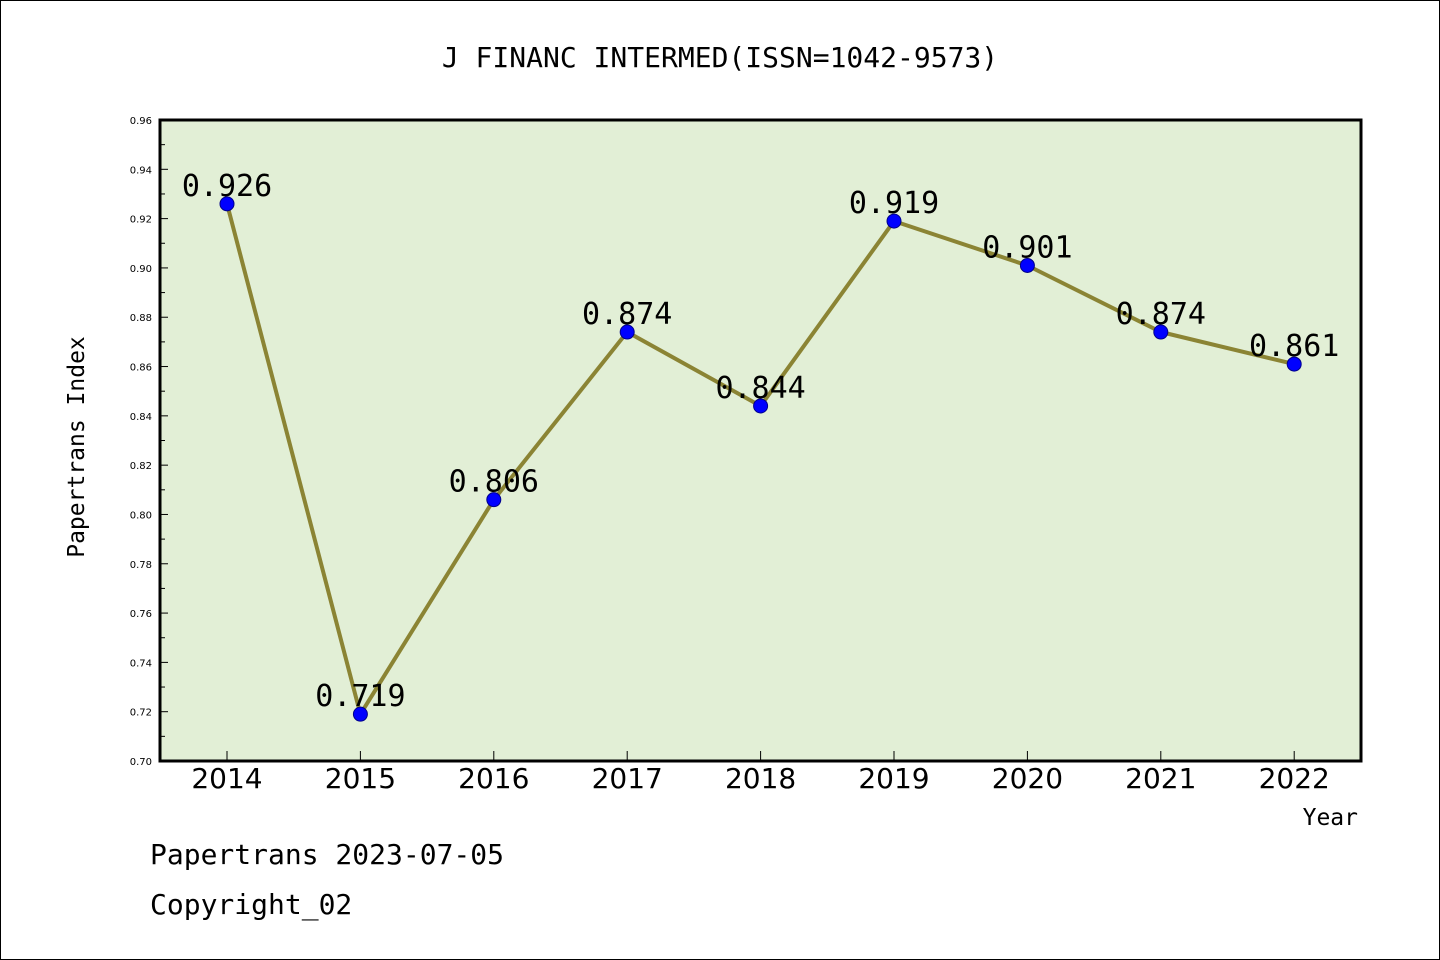 This screenshot has height=960, width=1440. Describe the element at coordinates (141, 515) in the screenshot. I see `y-tick-label: 0.80` at that location.